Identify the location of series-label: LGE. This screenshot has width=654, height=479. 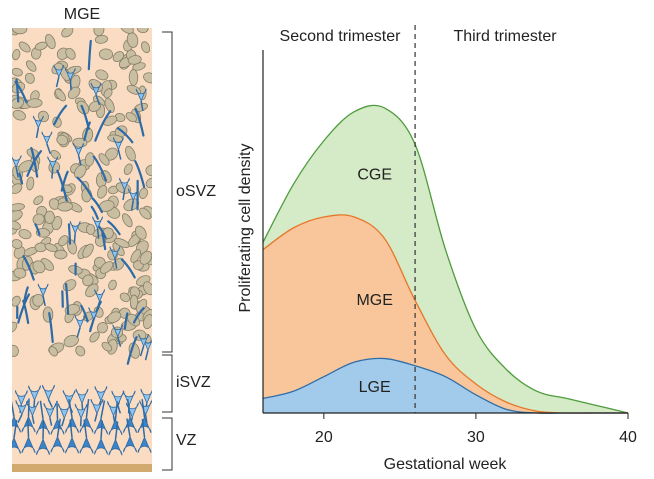
(375, 387).